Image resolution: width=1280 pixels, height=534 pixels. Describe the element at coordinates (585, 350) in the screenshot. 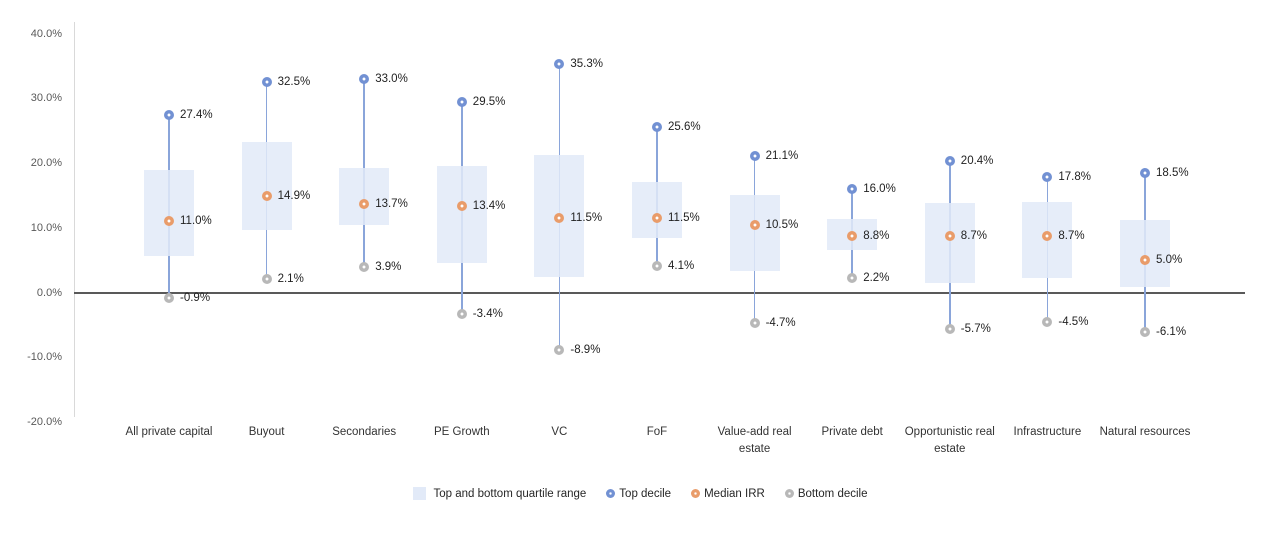

I see `bottom-decile-label: -8.9%` at that location.